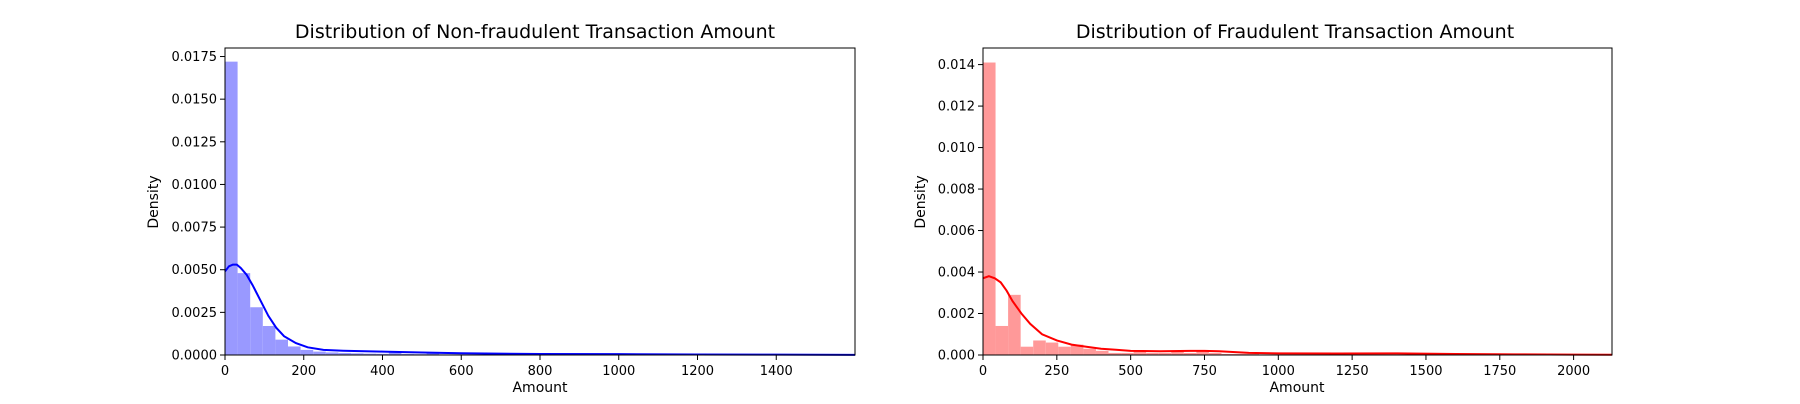 This screenshot has height=404, width=1800. I want to click on x-tick-label: 400, so click(382, 371).